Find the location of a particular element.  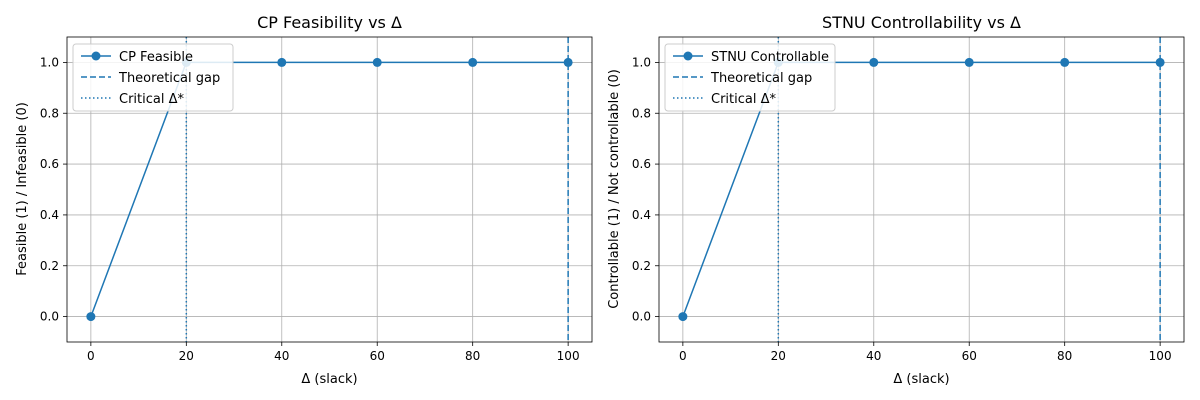

legend-entry-series: CP Feasible is located at coordinates (137, 57).